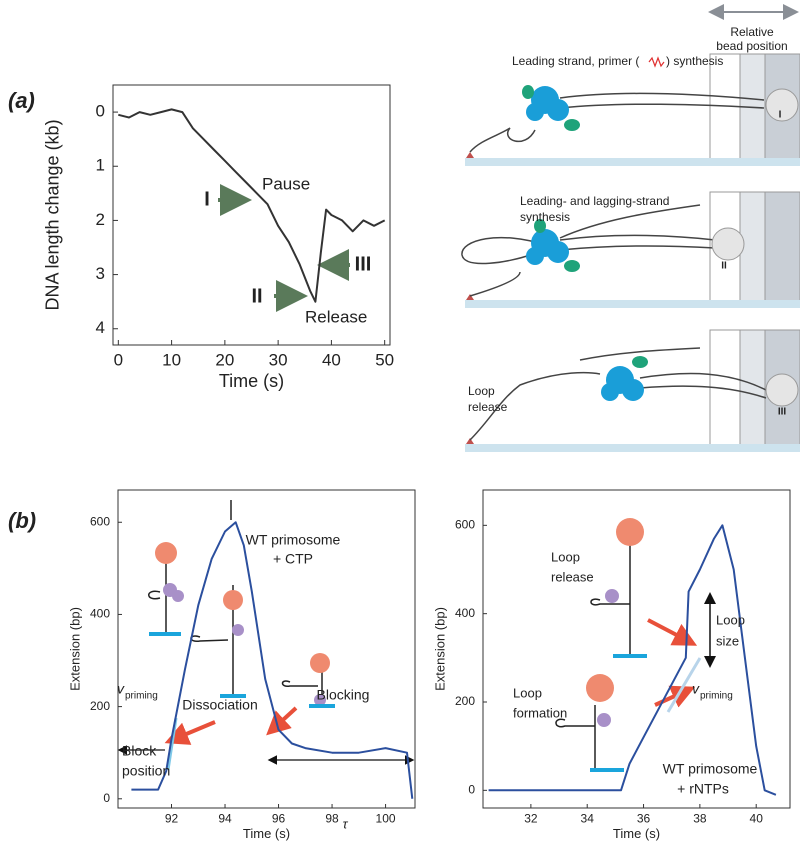  What do you see at coordinates (572, 576) in the screenshot?
I see `annotation: release` at bounding box center [572, 576].